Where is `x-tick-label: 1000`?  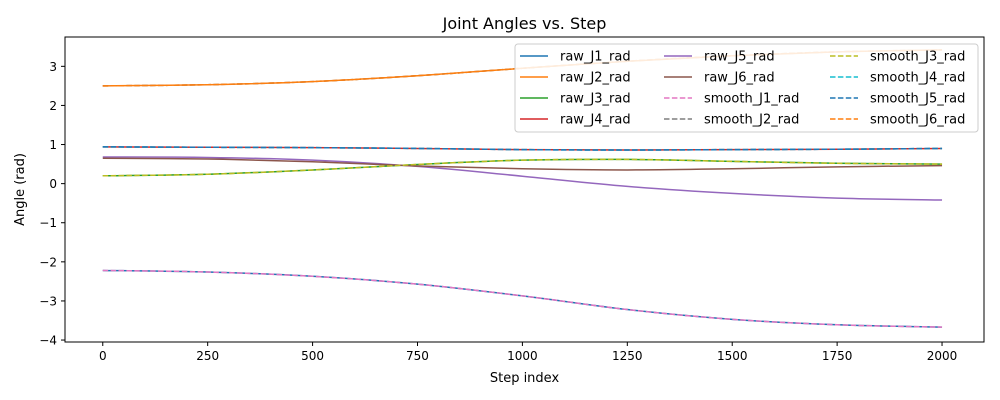
x-tick-label: 1000 is located at coordinates (522, 356).